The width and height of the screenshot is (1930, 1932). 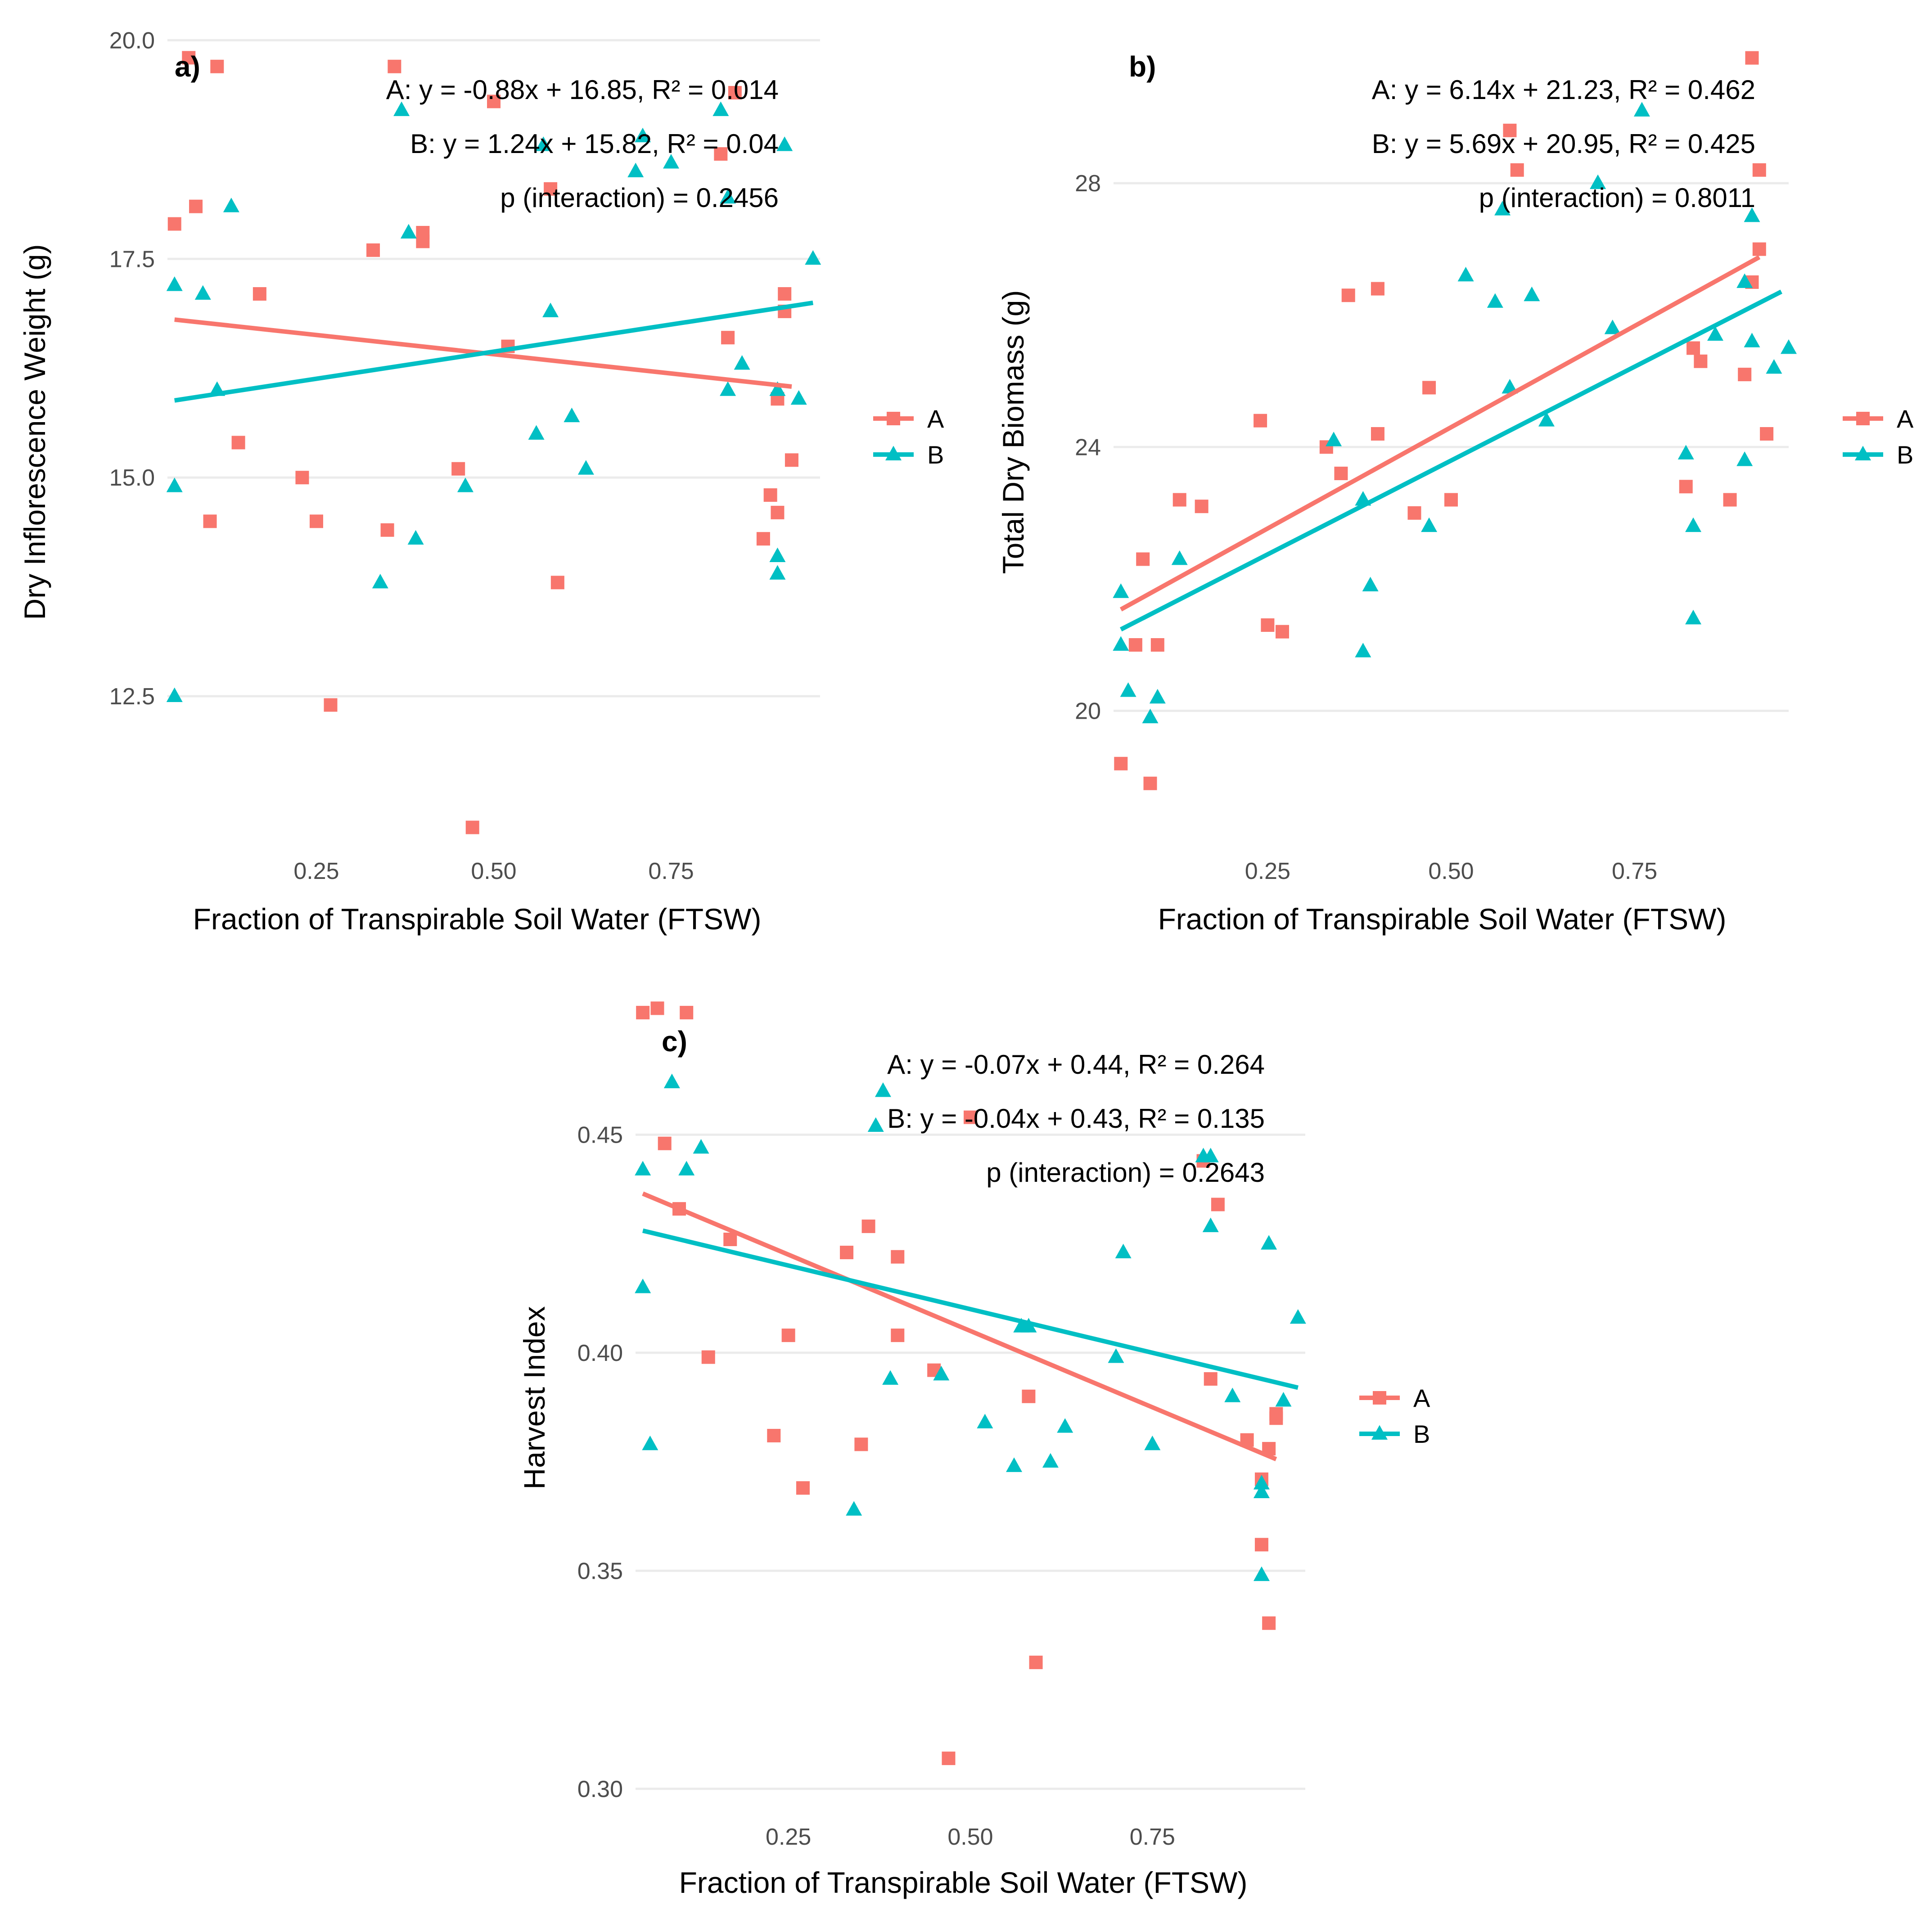 I want to click on x-tick-label: 0.25, so click(x=1267, y=871).